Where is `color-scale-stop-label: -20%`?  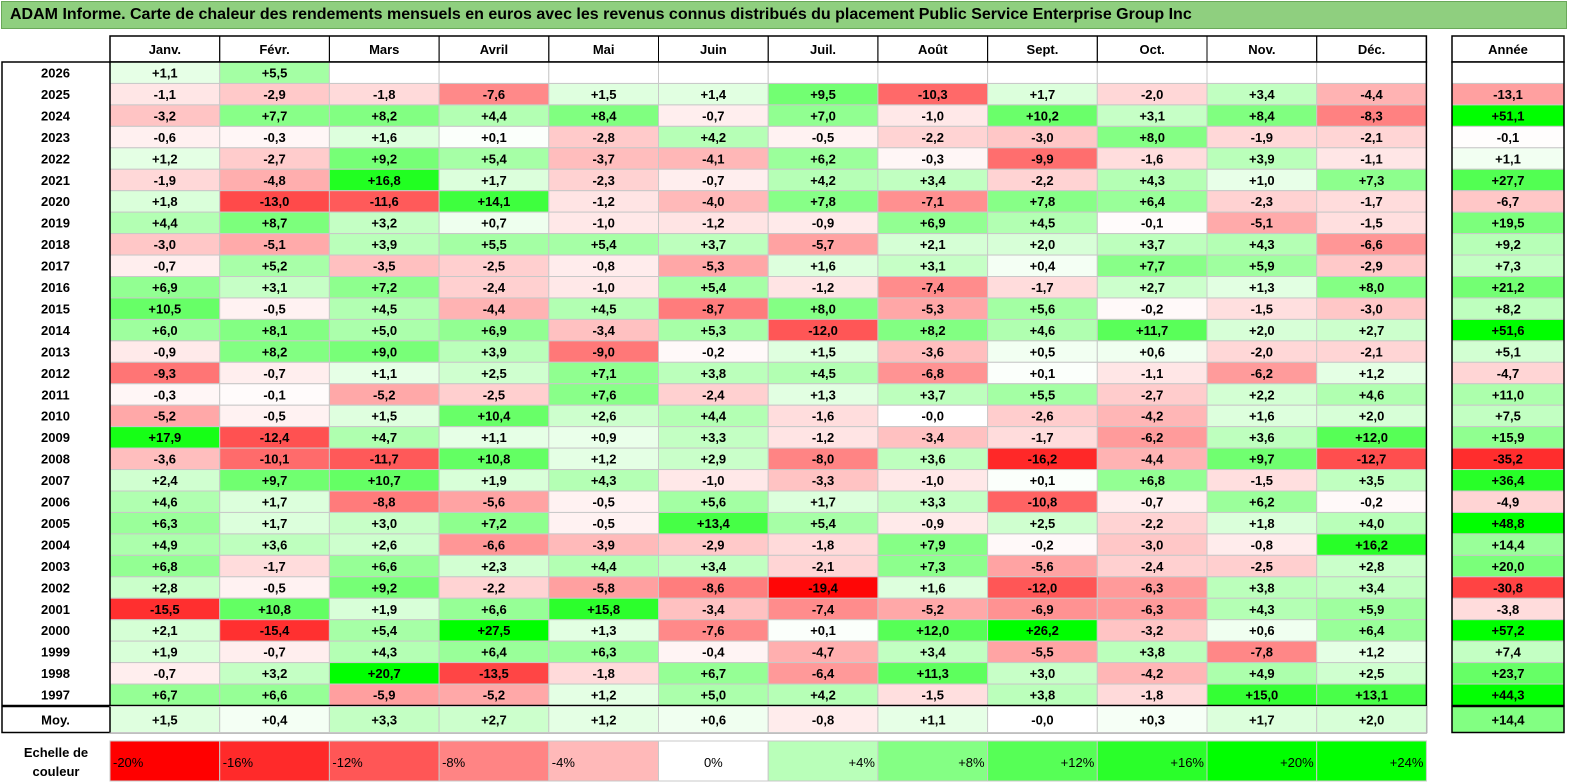
color-scale-stop-label: -20% is located at coordinates (128, 762).